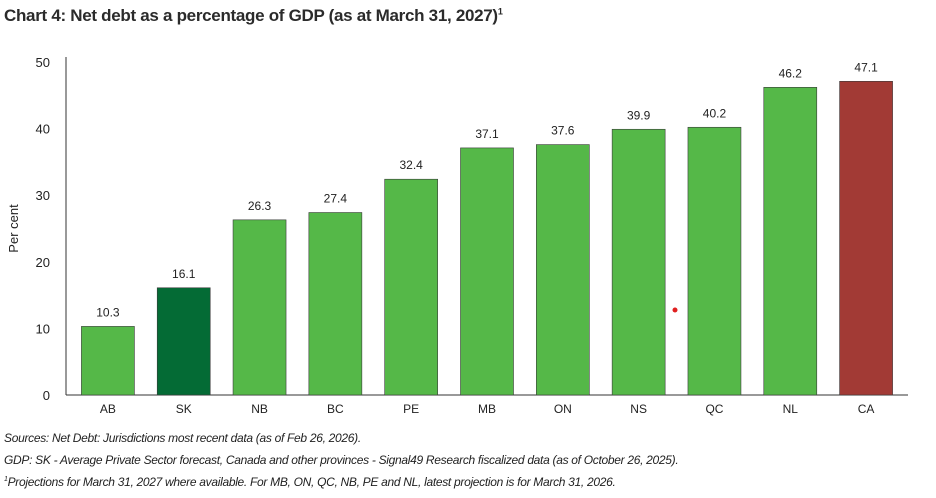 This screenshot has width=936, height=498. What do you see at coordinates (183, 341) in the screenshot?
I see `bar-sk` at bounding box center [183, 341].